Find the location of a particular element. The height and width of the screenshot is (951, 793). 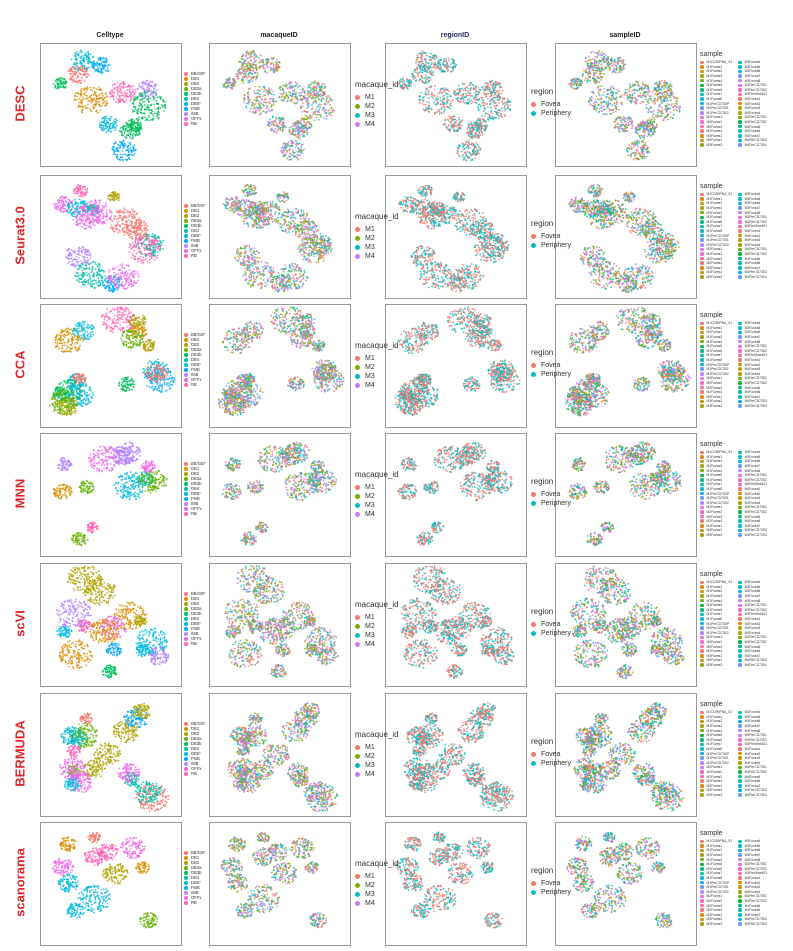

legend-label: M2Fovea3 is located at coordinates (715, 517).